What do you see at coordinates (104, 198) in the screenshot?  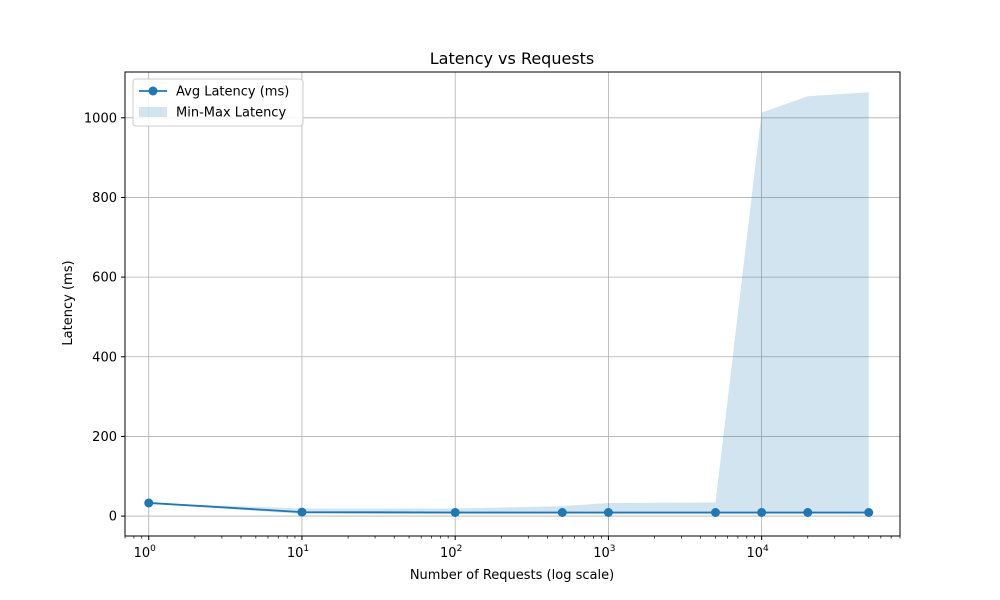 I see `y-tick-label-4: 800` at bounding box center [104, 198].